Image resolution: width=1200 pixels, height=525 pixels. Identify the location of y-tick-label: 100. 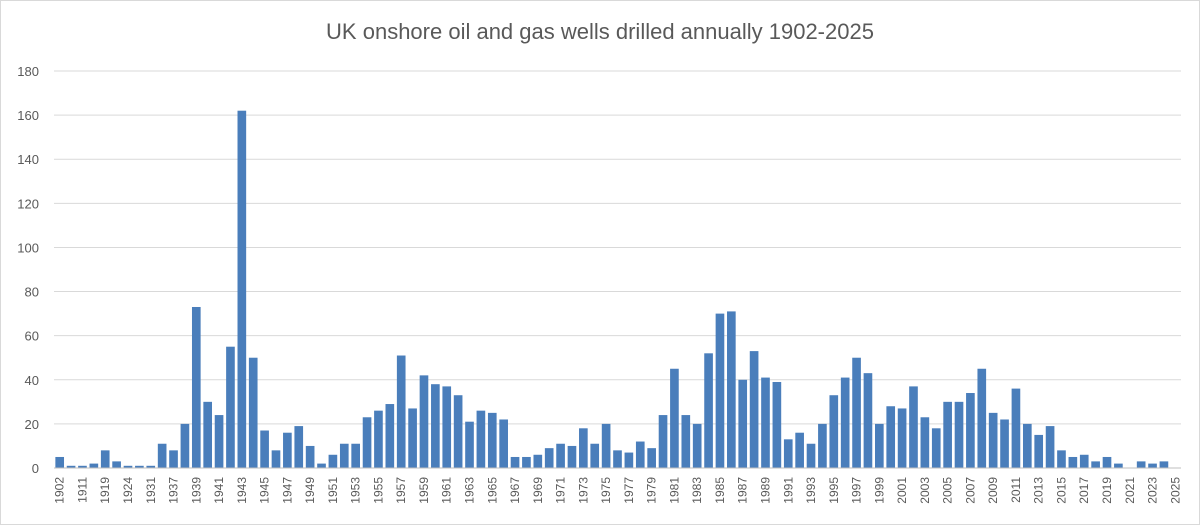
(28, 247).